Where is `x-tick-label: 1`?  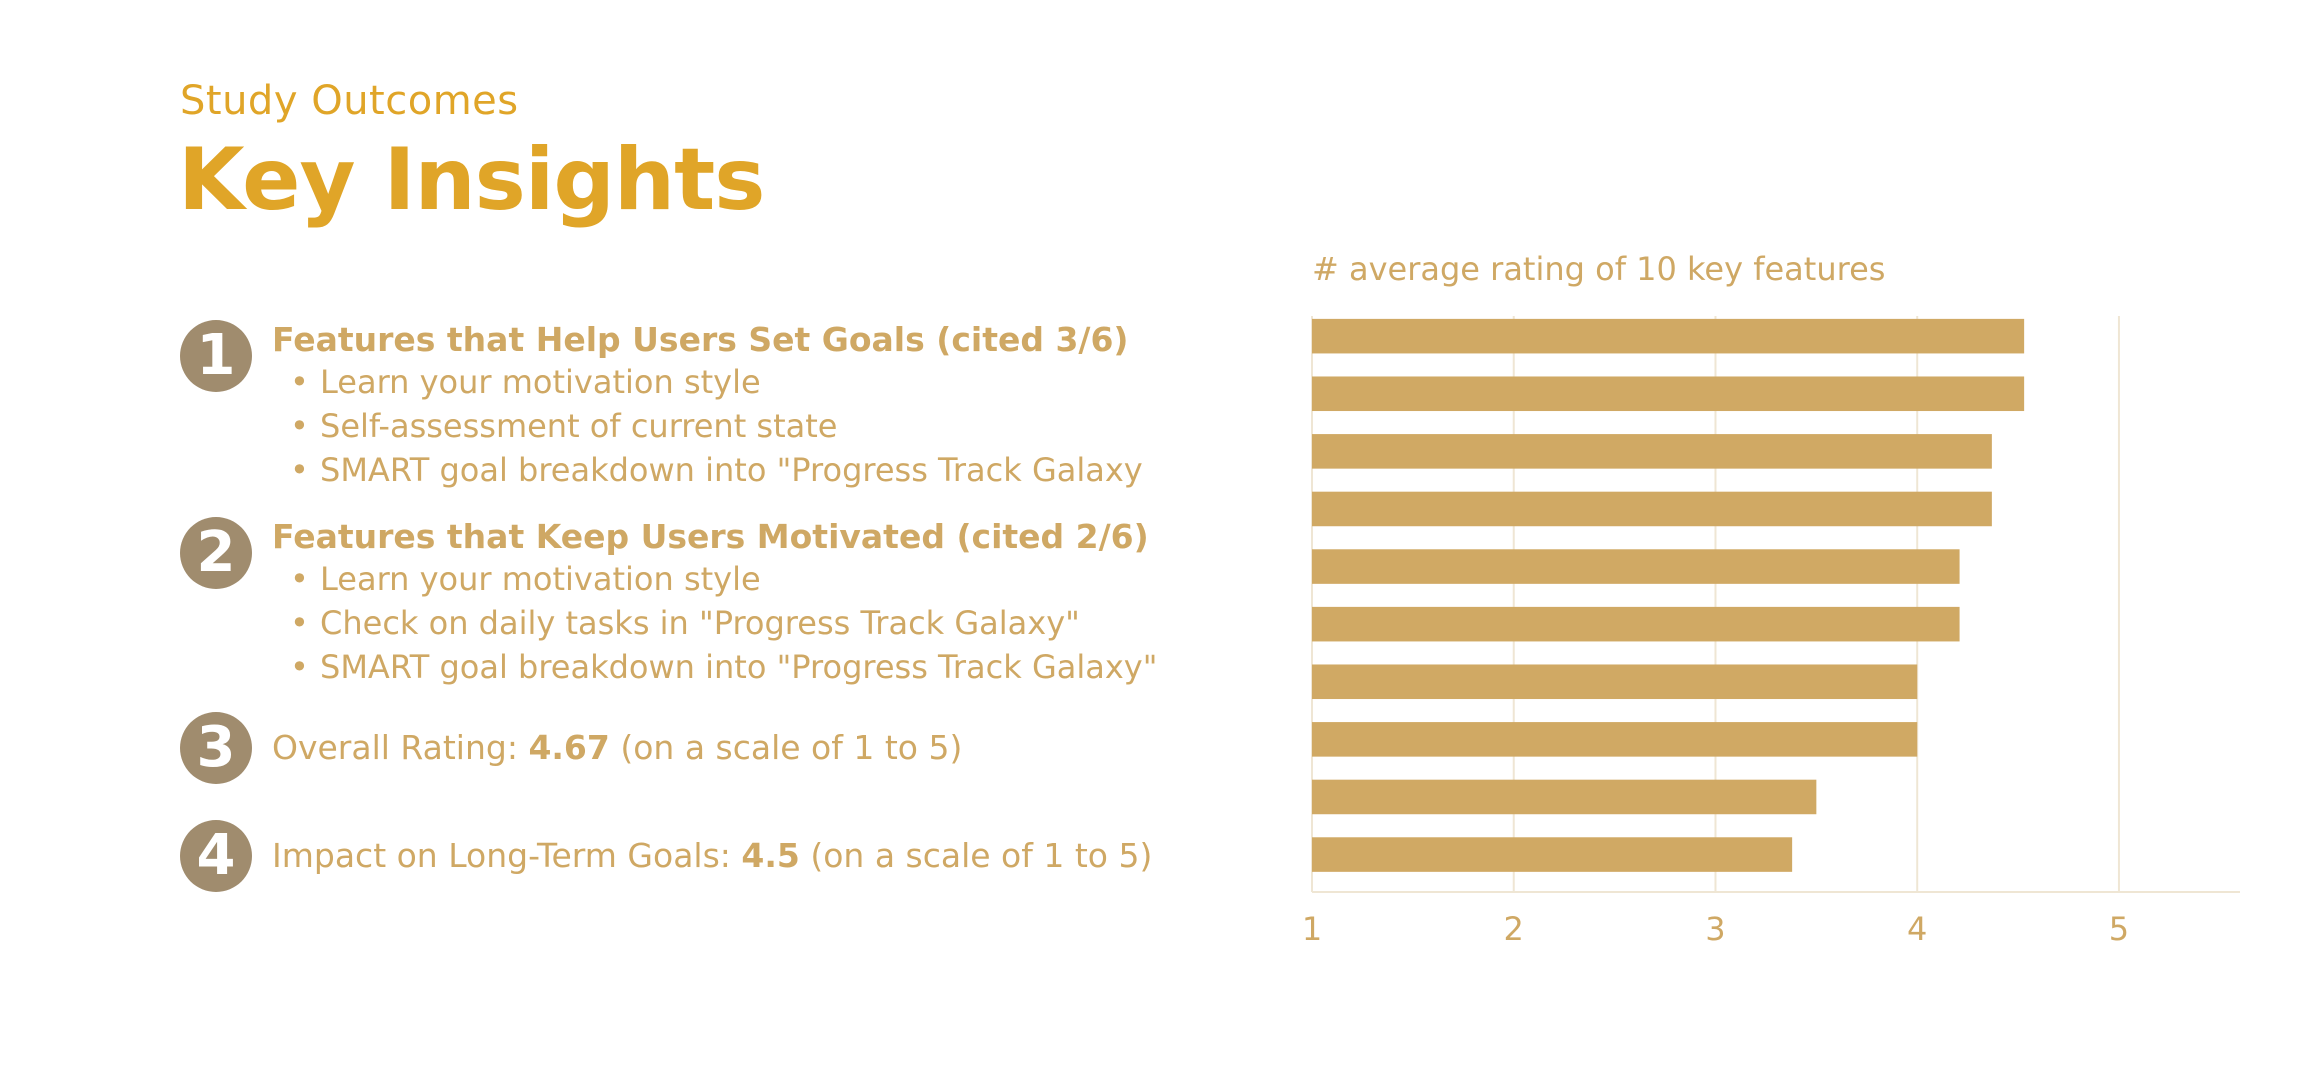
x-tick-label: 1 is located at coordinates (1312, 929).